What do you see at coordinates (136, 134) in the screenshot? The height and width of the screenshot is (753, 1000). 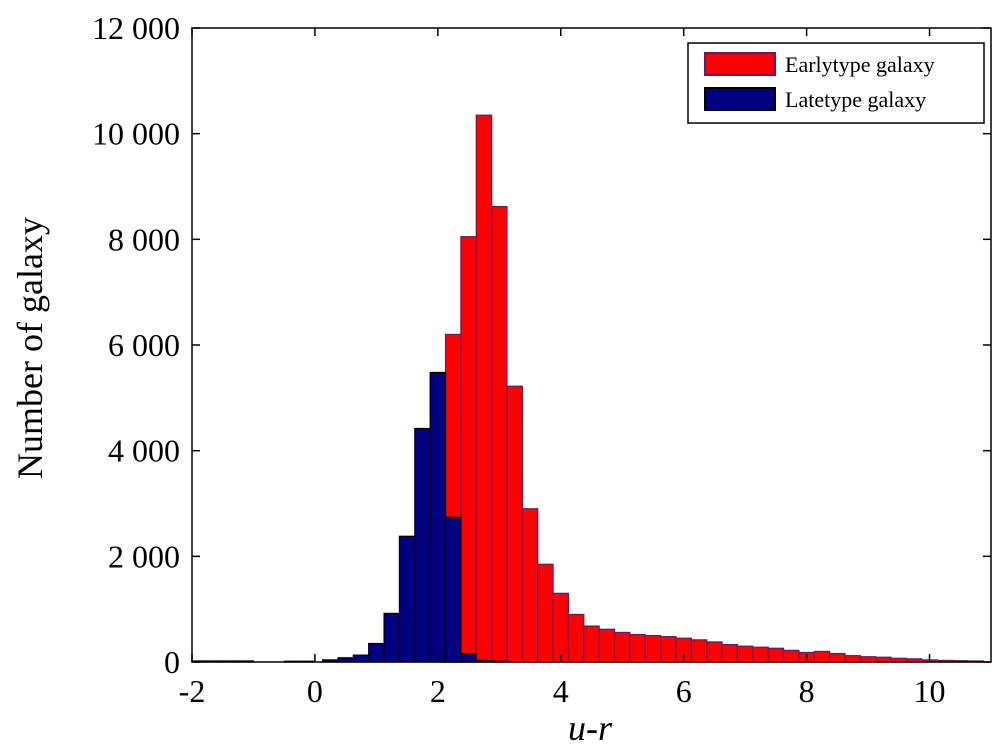 I see `y-tick-label: 10 000` at bounding box center [136, 134].